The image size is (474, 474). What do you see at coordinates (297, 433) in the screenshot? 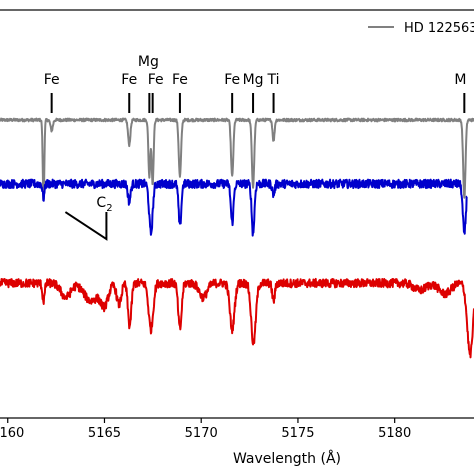
I see `x-tick-label-4: 5175` at bounding box center [297, 433].